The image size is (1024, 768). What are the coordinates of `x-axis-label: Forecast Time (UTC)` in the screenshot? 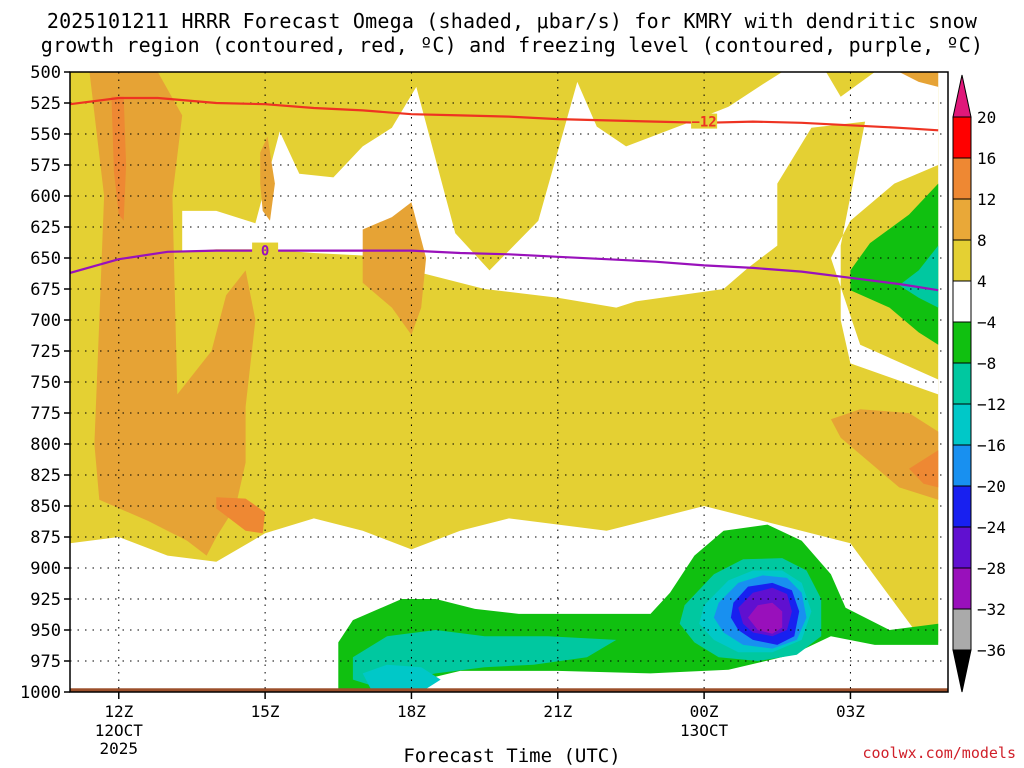 It's located at (512, 756).